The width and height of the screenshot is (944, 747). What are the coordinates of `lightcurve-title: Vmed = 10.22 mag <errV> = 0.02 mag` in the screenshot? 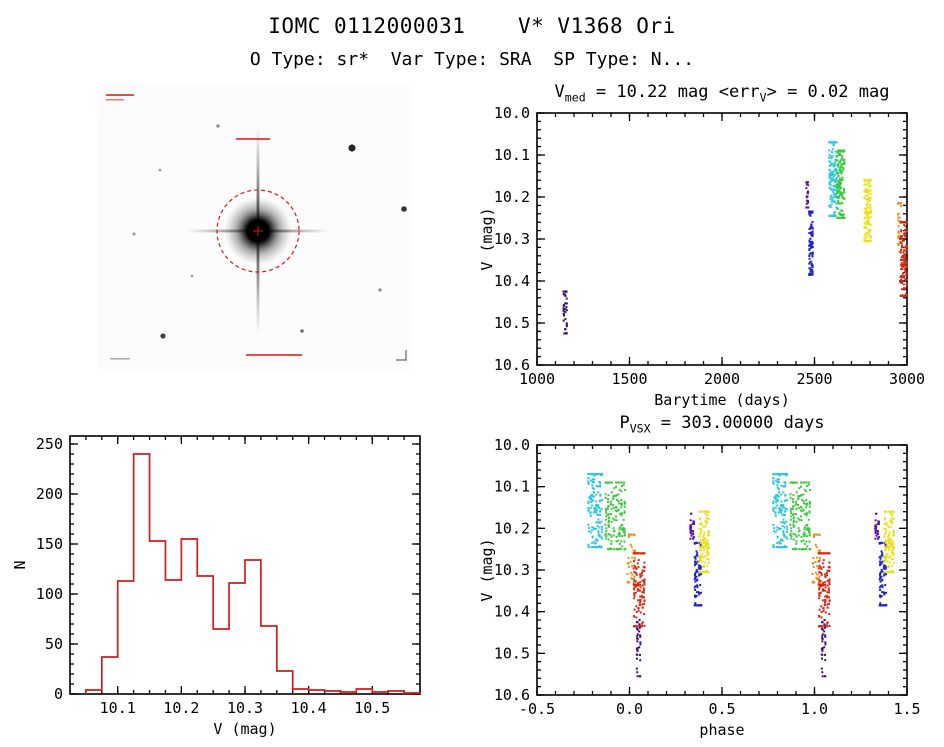 It's located at (722, 93).